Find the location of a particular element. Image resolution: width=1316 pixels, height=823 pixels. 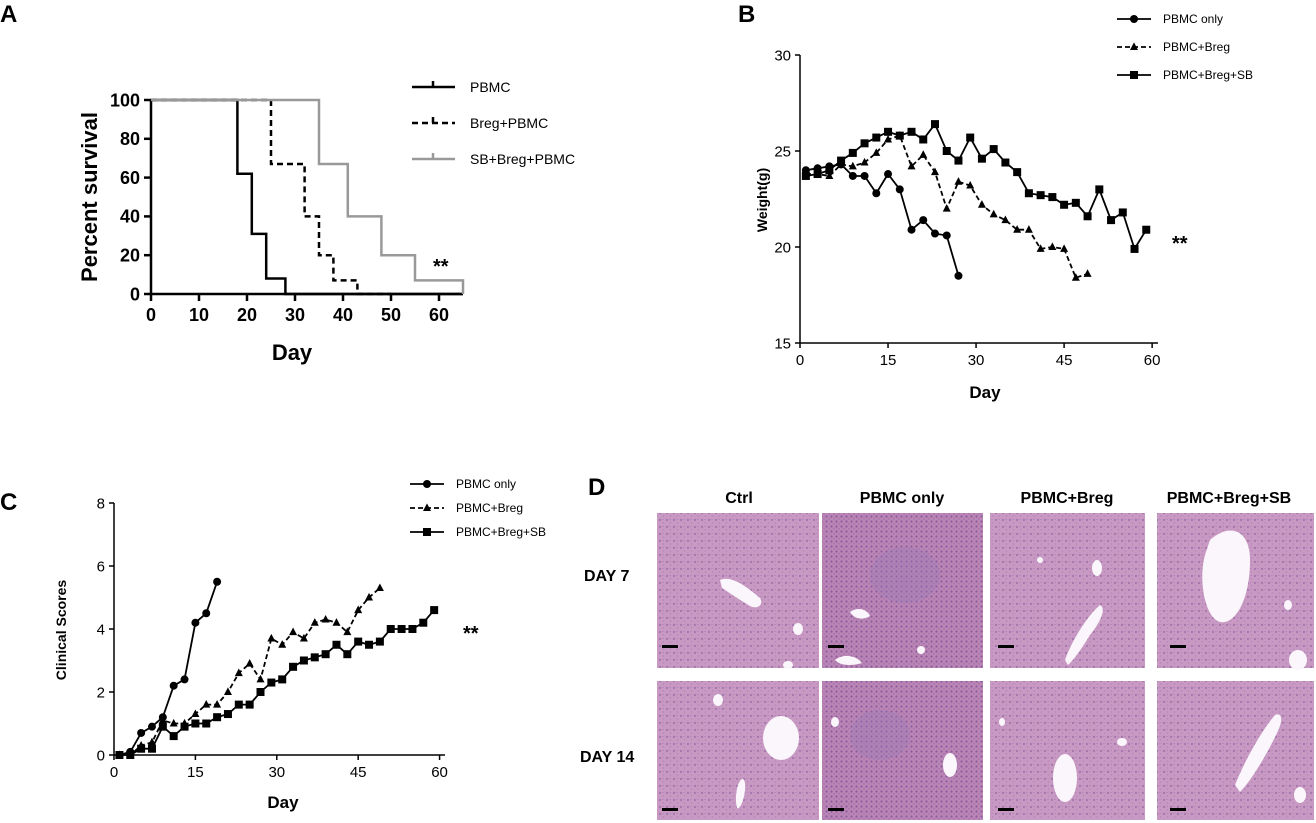

panel-c-axes: 0 15 30 45 60 0 2 4 6 8 is located at coordinates (272, 638).